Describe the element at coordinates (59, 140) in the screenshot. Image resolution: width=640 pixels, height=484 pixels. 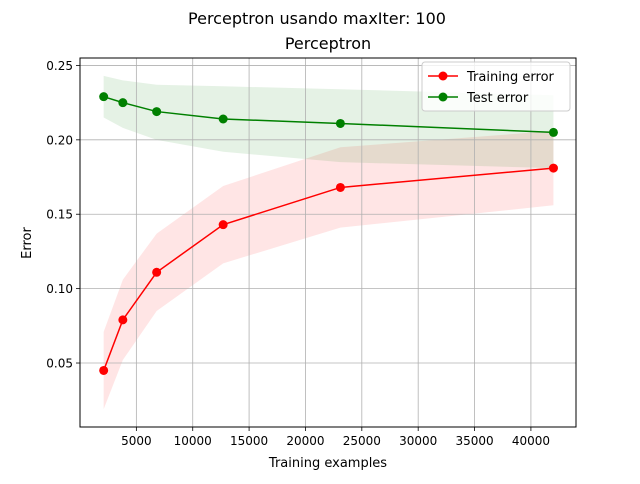
I see `y-tick-label: 0.20` at that location.